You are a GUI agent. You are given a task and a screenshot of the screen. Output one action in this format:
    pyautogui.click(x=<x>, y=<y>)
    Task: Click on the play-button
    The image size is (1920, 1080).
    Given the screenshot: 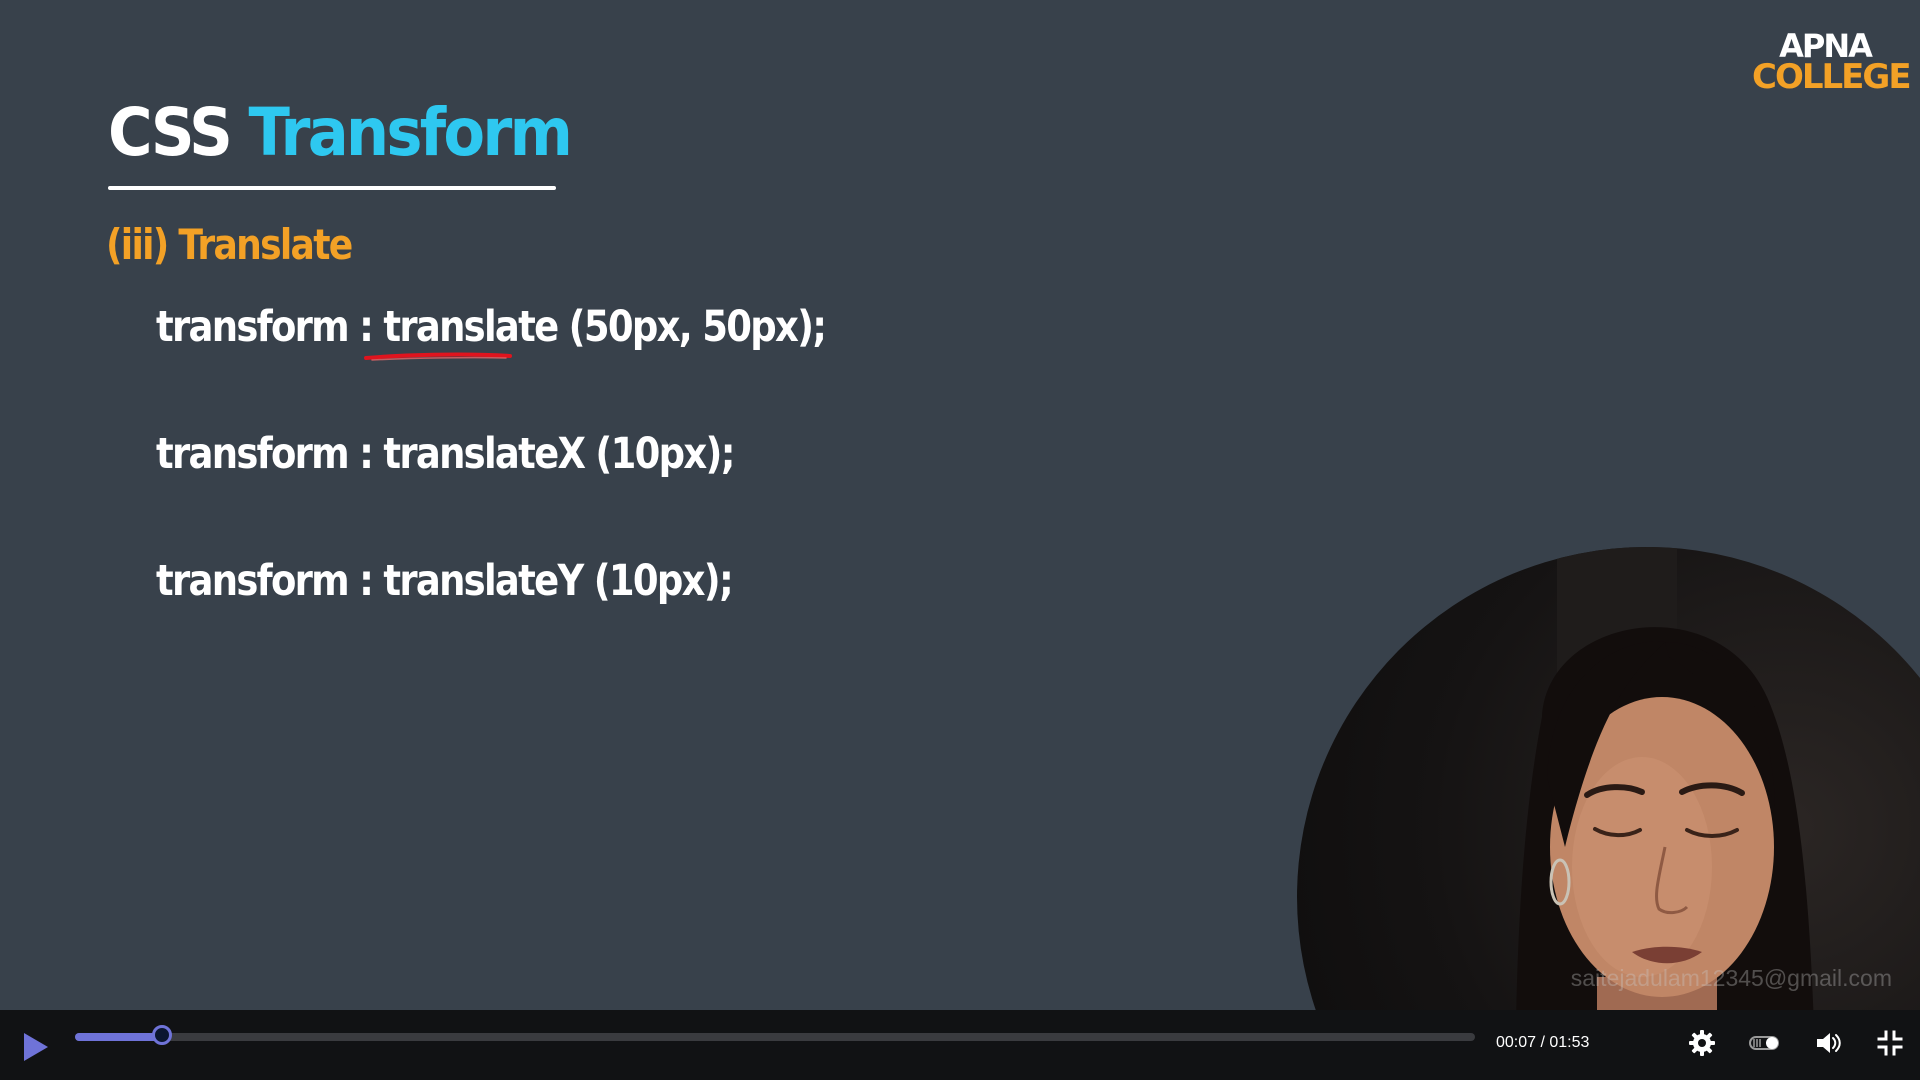 What is the action you would take?
    pyautogui.click(x=35, y=1047)
    